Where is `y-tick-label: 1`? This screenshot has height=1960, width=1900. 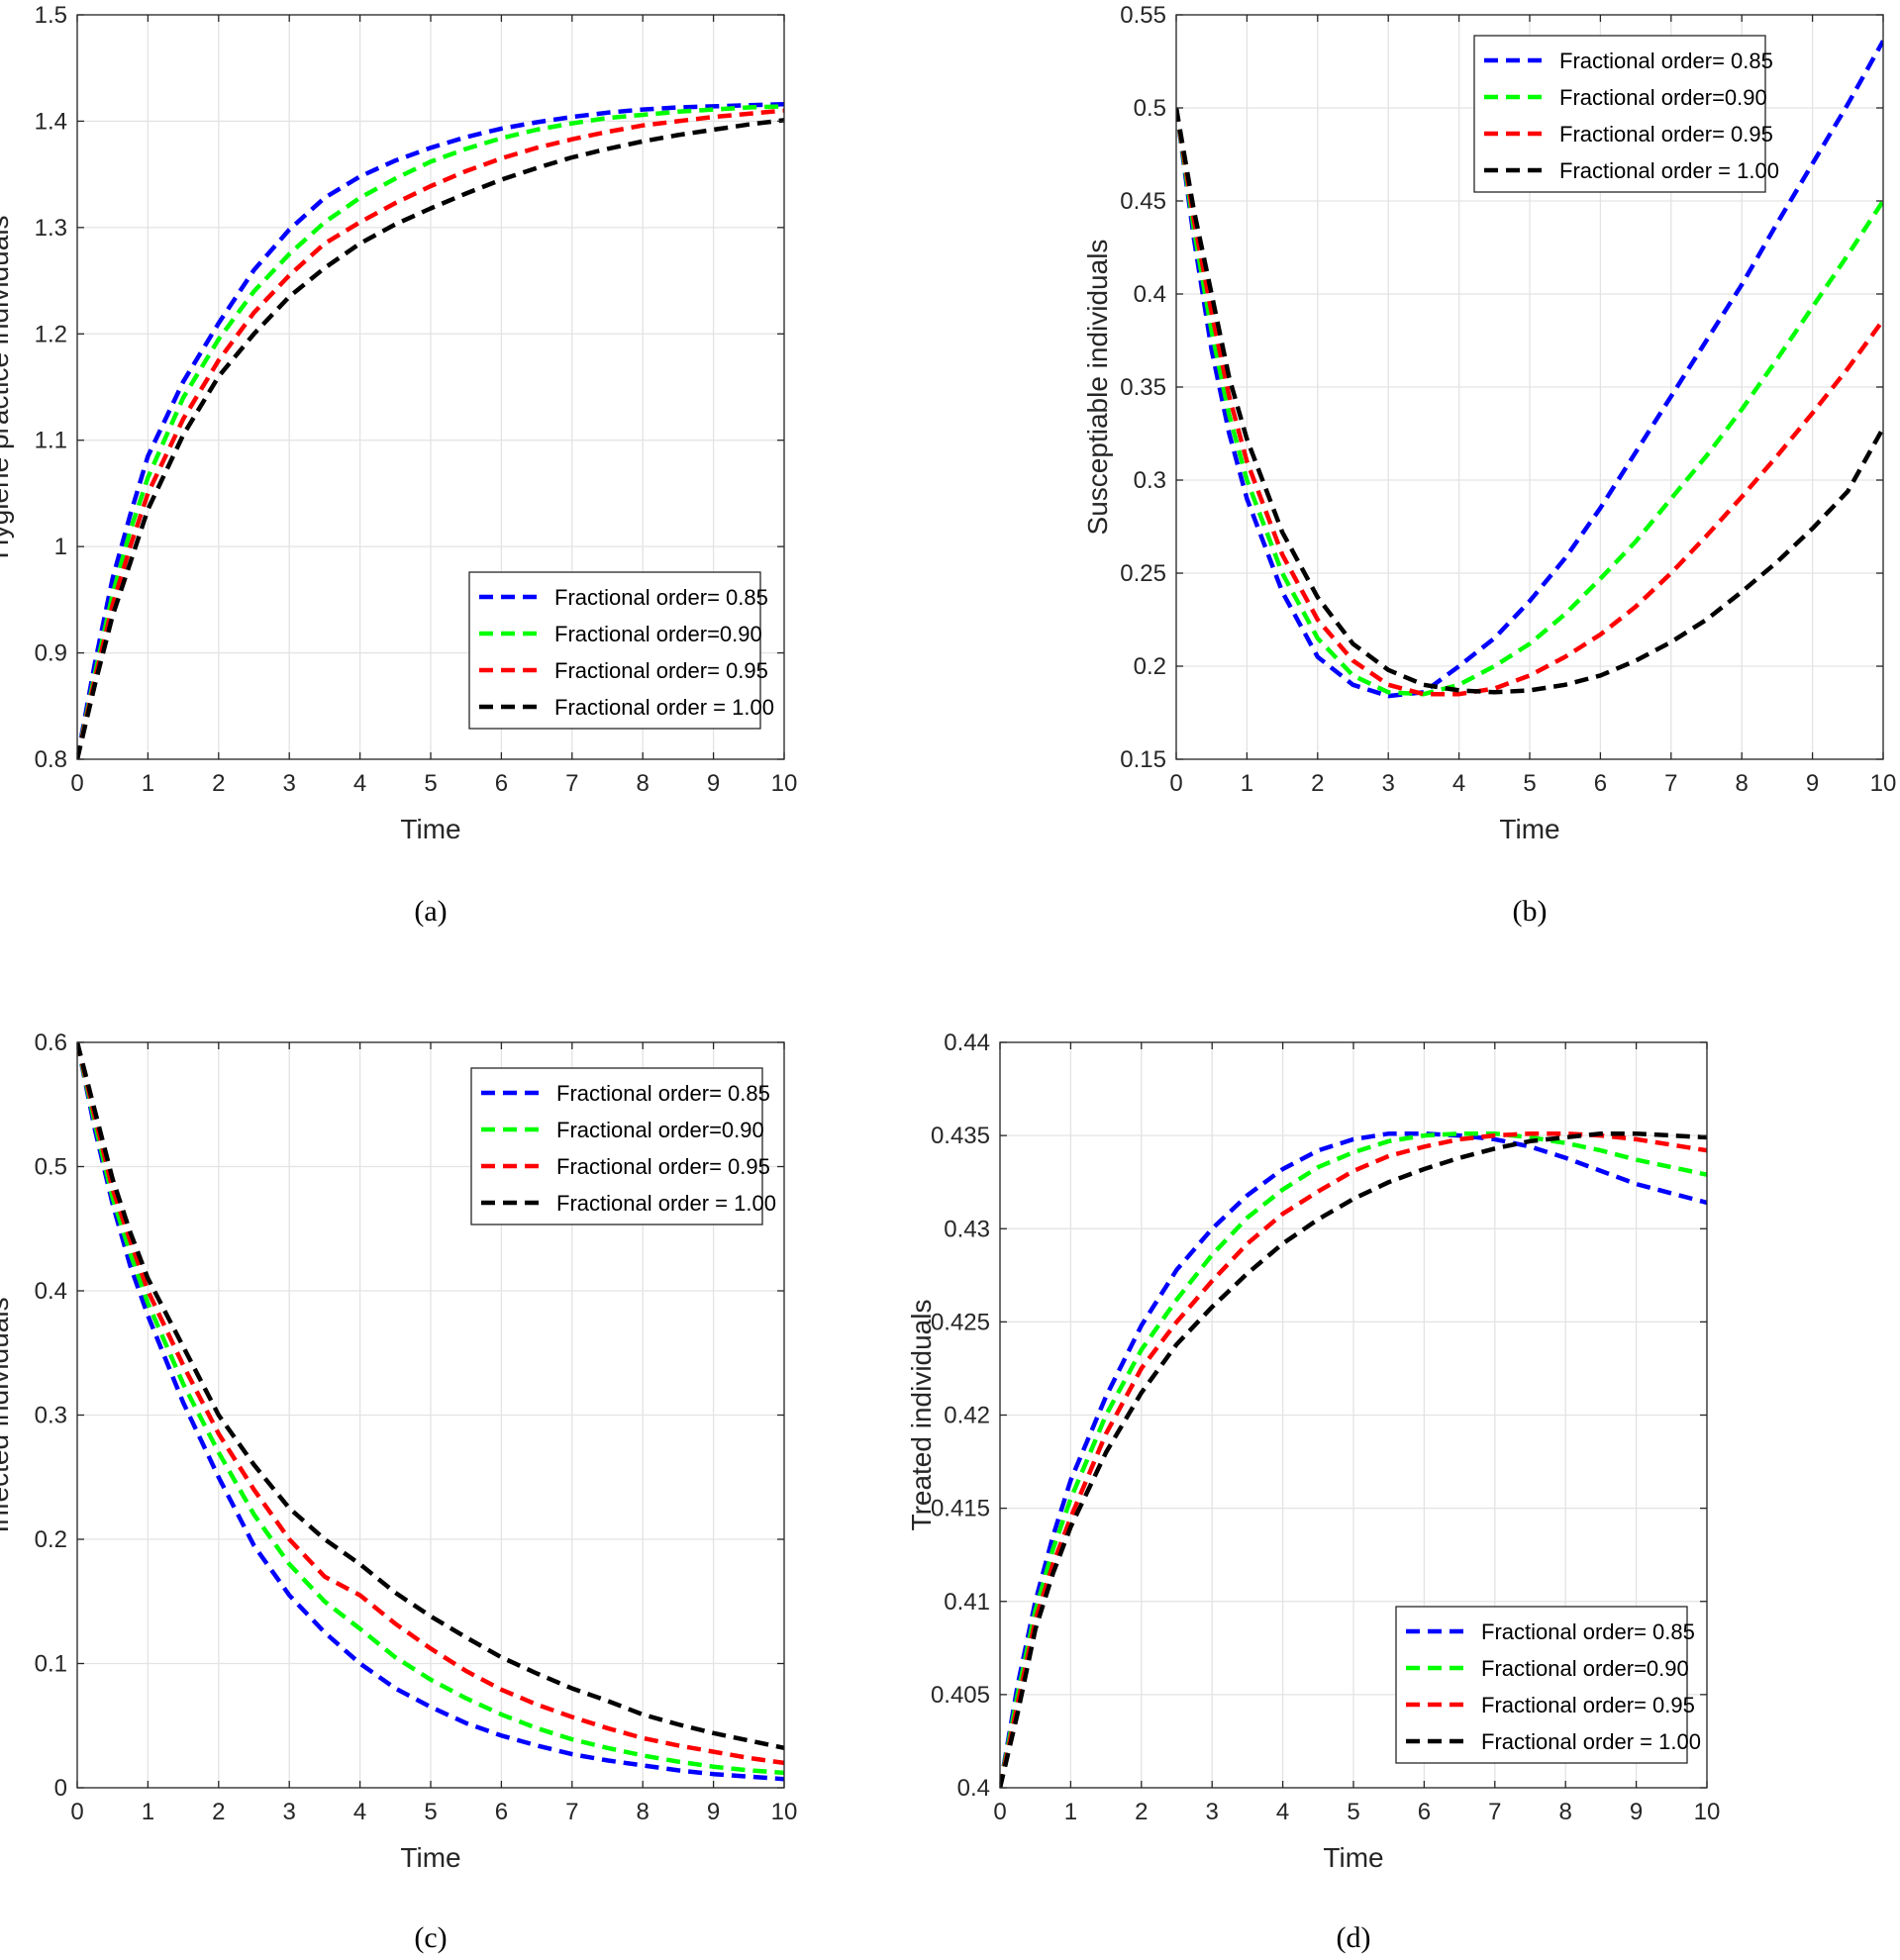 y-tick-label: 1 is located at coordinates (60, 547).